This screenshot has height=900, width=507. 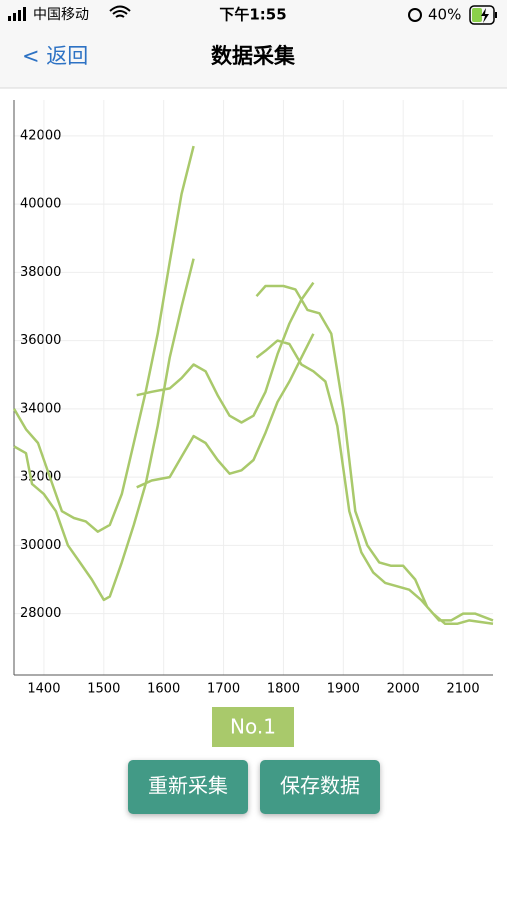 I want to click on x-tick-label: 2000, so click(x=403, y=689).